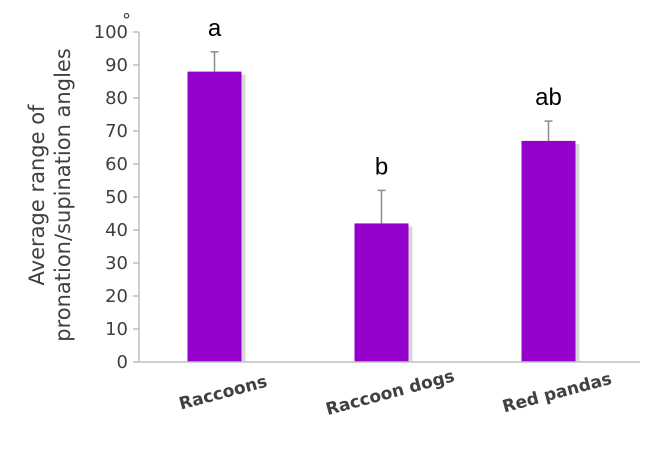 The height and width of the screenshot is (453, 653). I want to click on y-tick-label: 90, so click(116, 65).